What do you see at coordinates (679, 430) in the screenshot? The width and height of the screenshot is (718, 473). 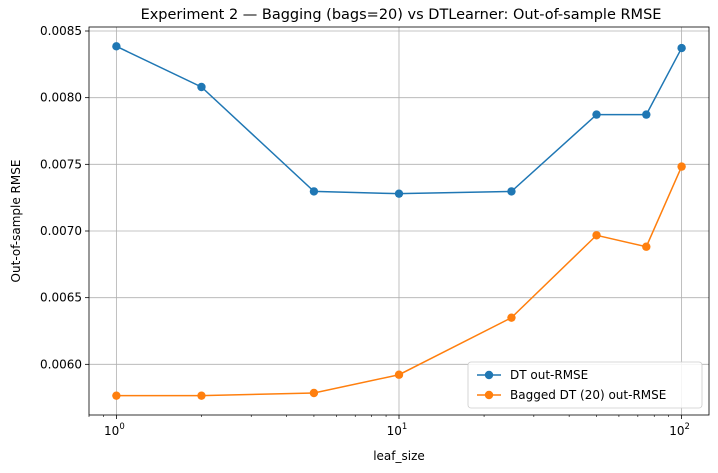 I see `x-tick-label: 10²` at bounding box center [679, 430].